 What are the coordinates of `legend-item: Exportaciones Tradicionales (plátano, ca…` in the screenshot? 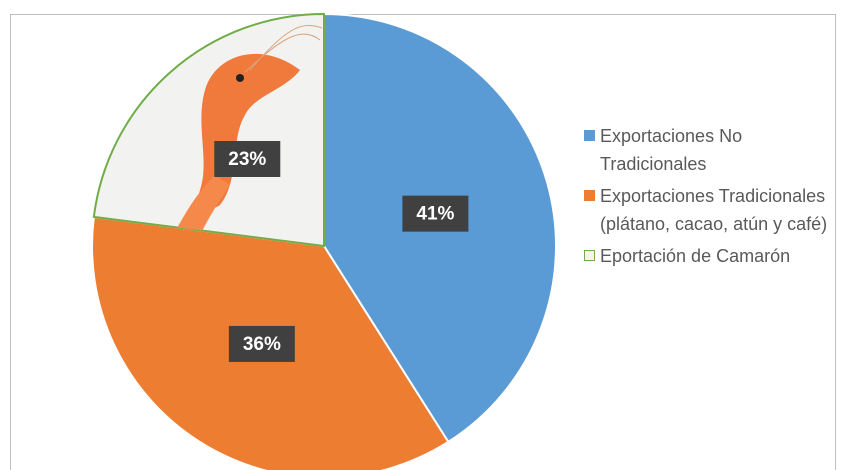 It's located at (709, 210).